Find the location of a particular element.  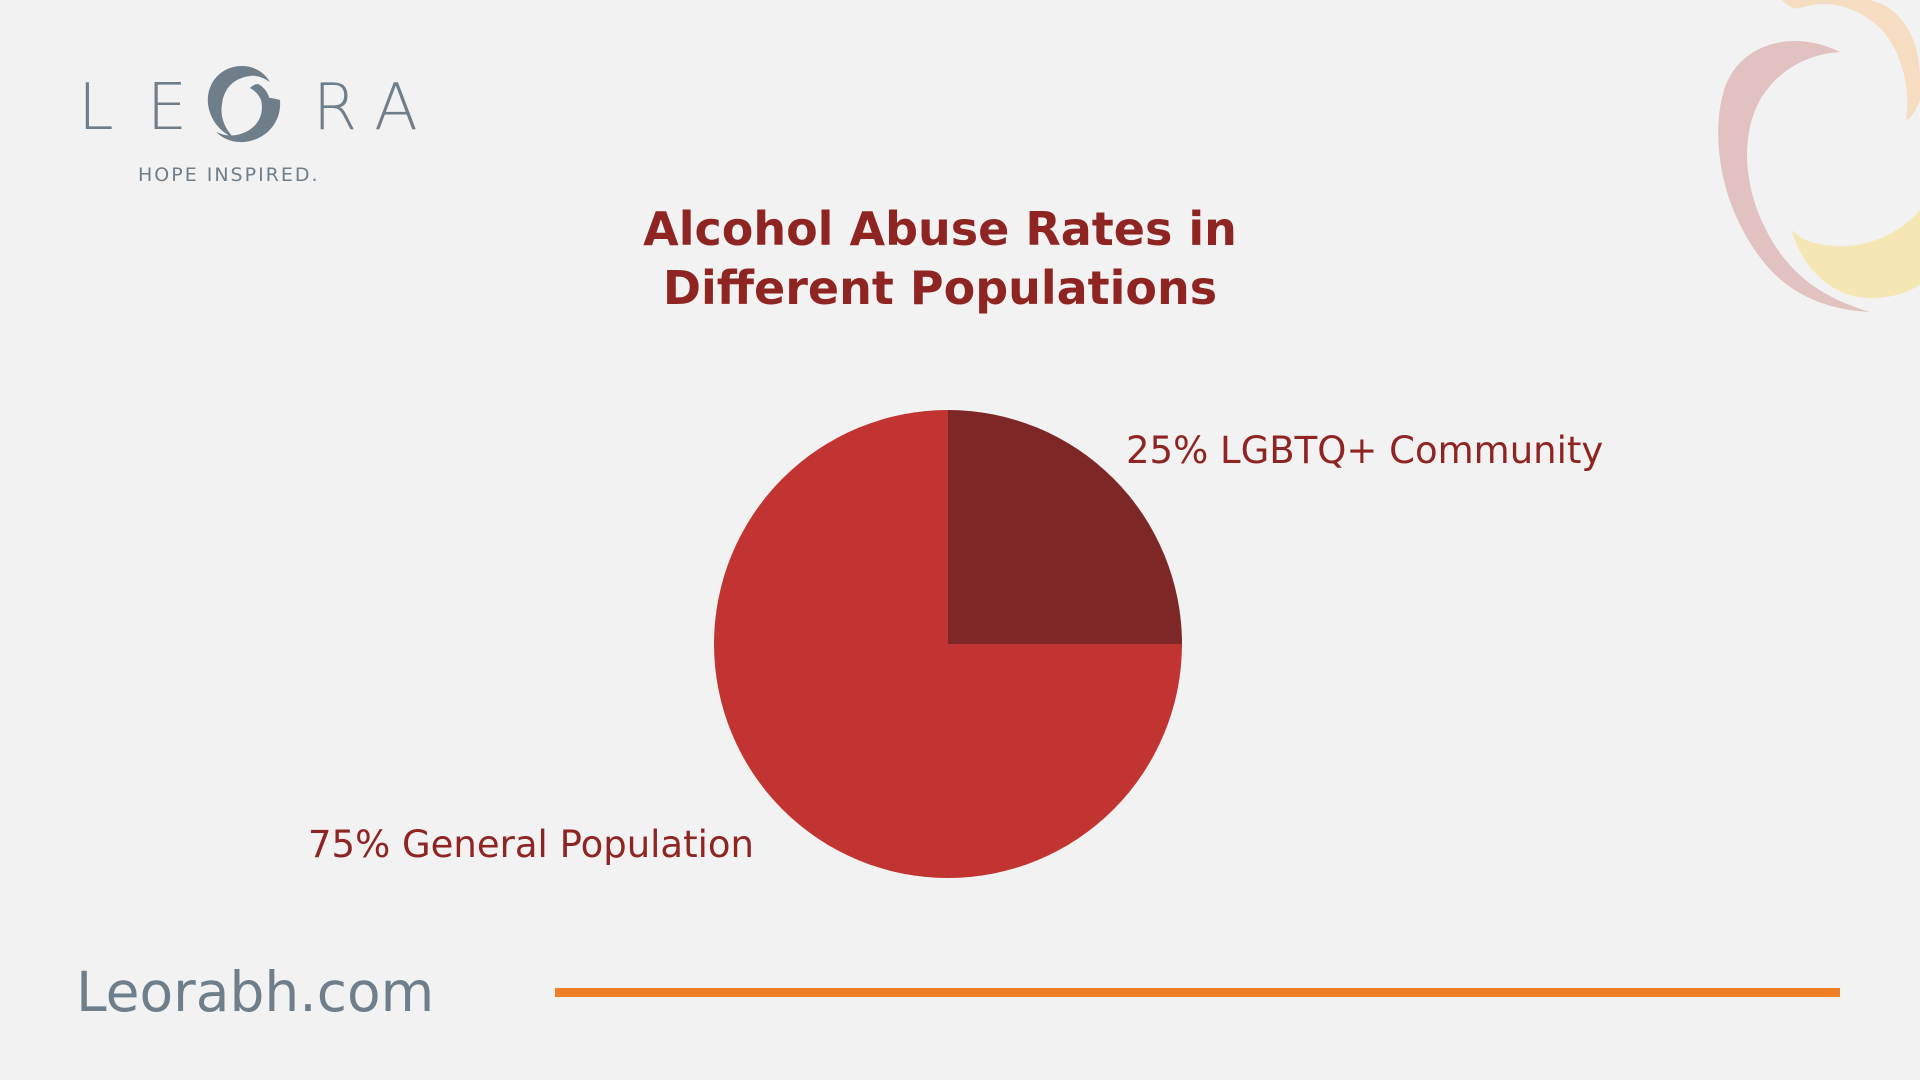

footer-accent-line is located at coordinates (1197, 992).